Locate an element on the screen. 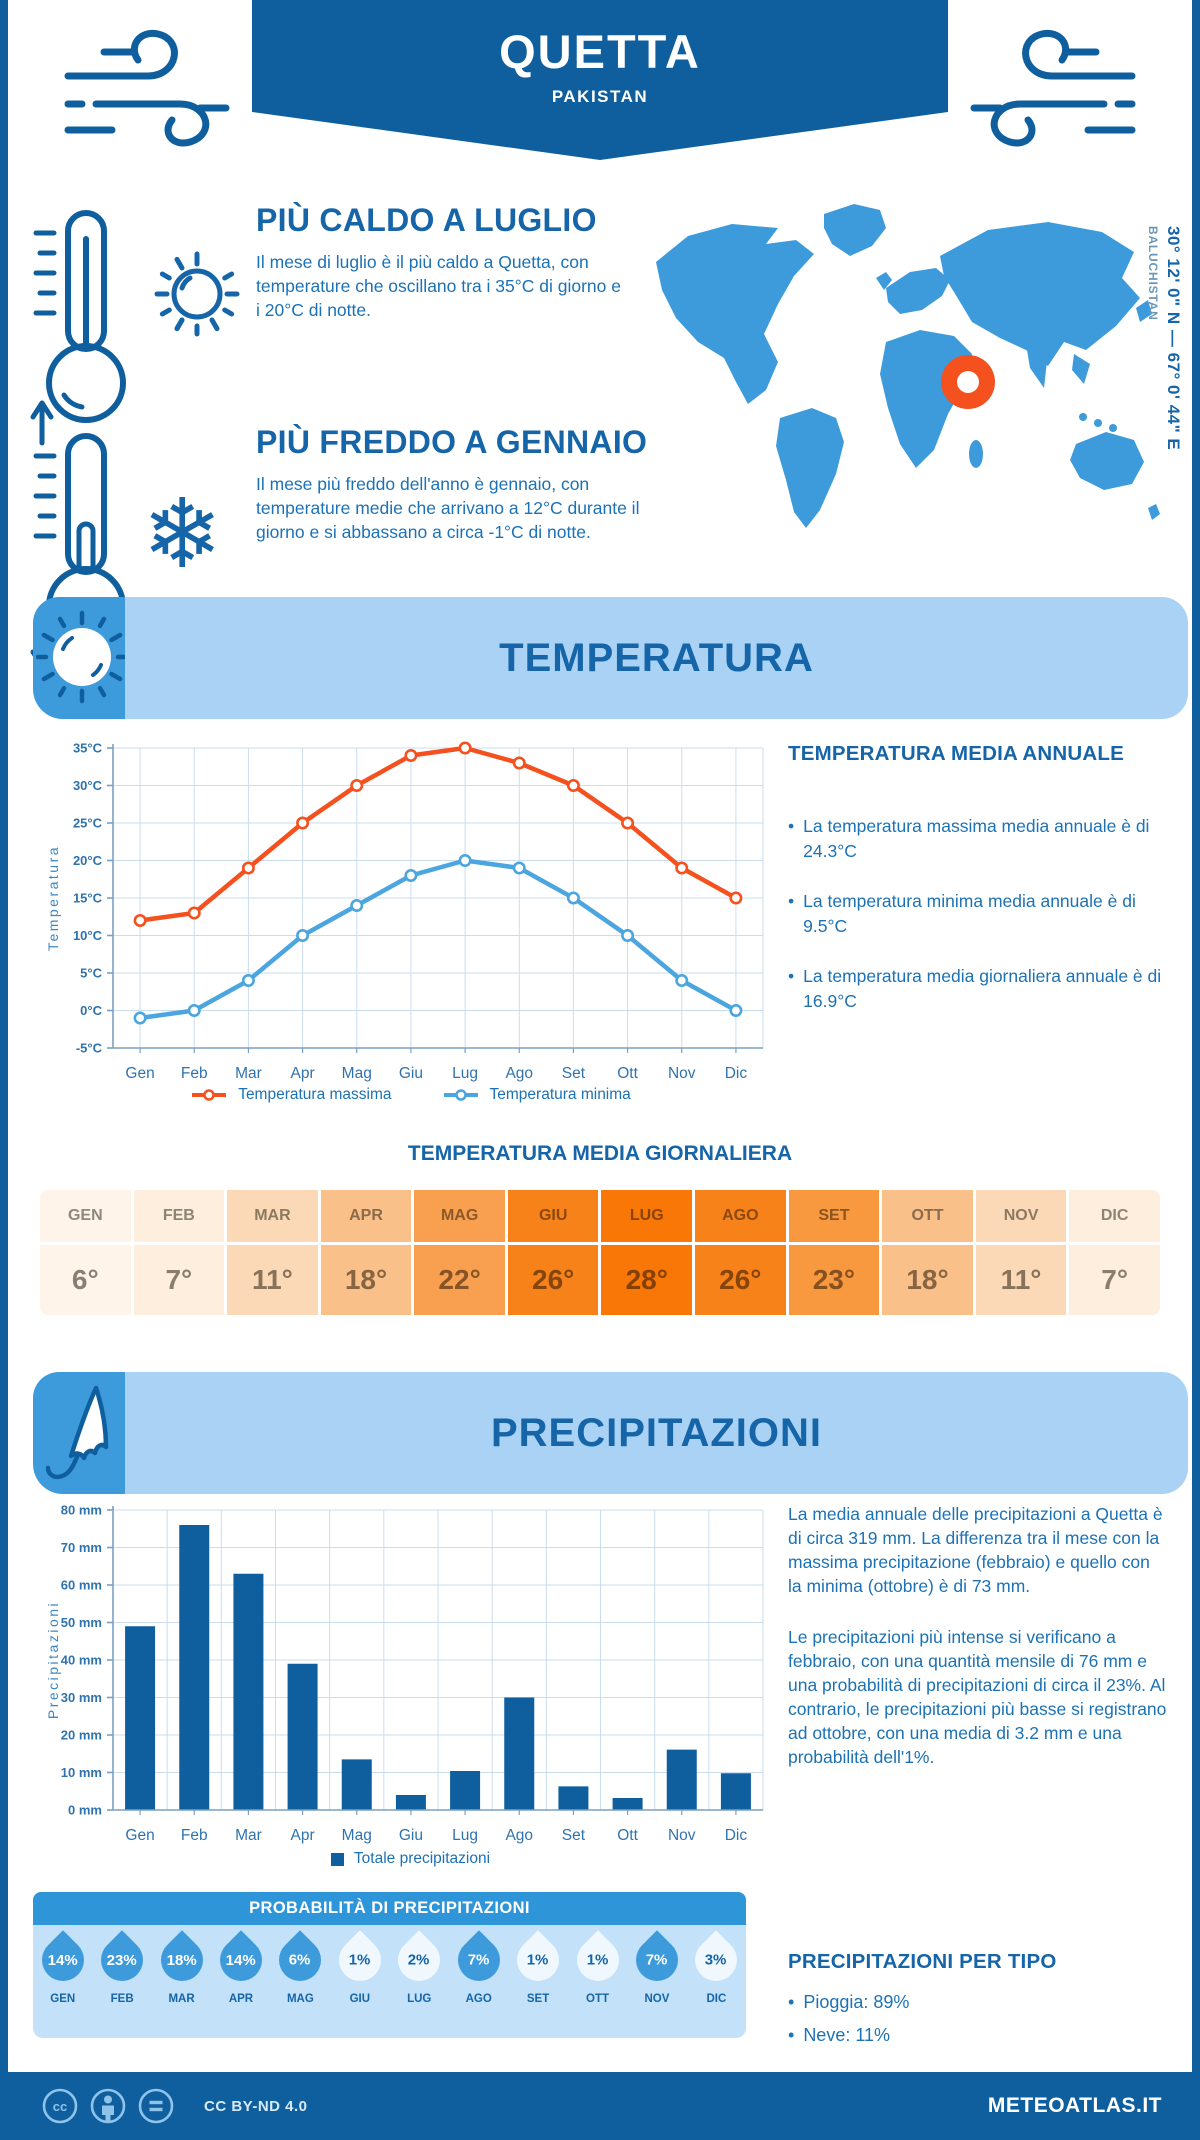 This screenshot has width=1200, height=2140. droplet-icon: 6% is located at coordinates (300, 1960).